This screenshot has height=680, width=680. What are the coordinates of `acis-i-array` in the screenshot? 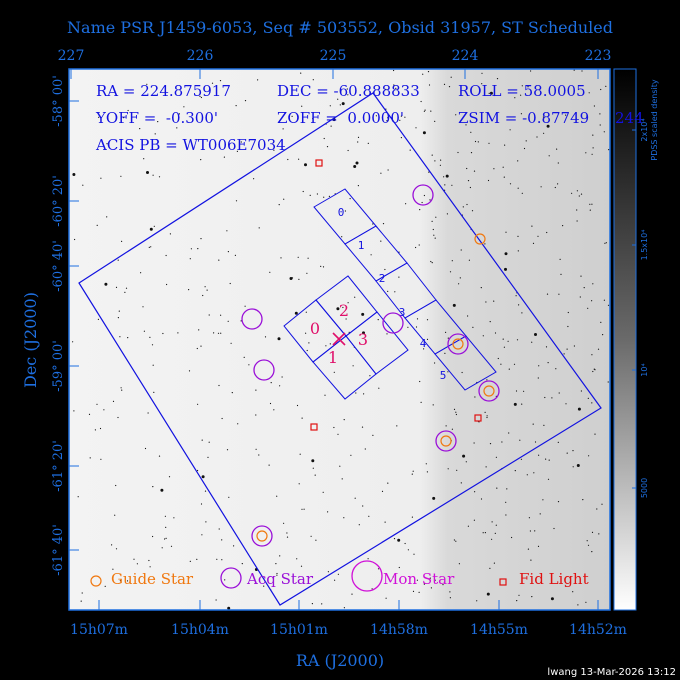 It's located at (346, 337).